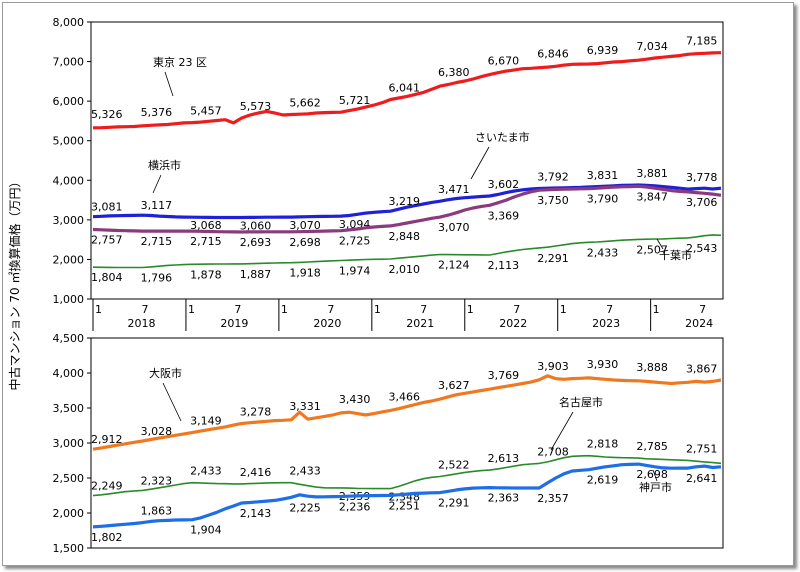 This screenshot has height=572, width=800. Describe the element at coordinates (454, 503) in the screenshot. I see `data-label: 2,291` at that location.